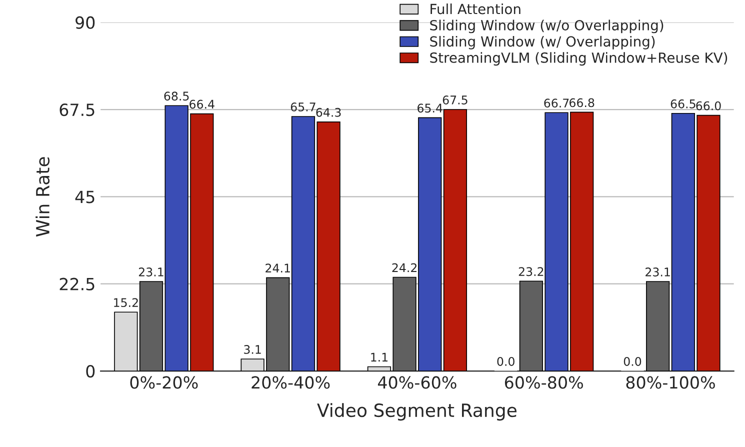  What do you see at coordinates (291, 382) in the screenshot?
I see `x-tick-label: 20%-40%` at bounding box center [291, 382].